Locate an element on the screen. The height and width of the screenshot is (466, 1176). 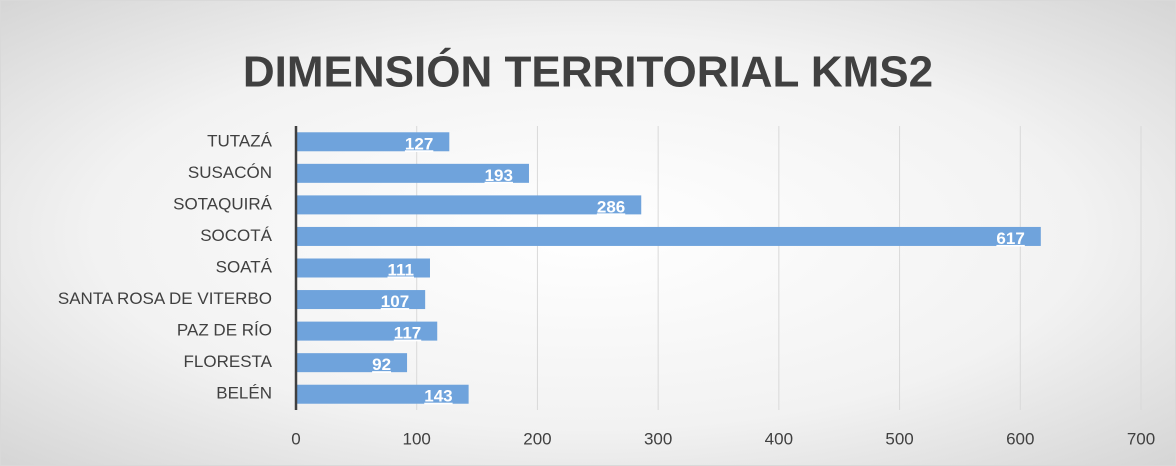
y-tick-label: SOATÁ is located at coordinates (244, 266).